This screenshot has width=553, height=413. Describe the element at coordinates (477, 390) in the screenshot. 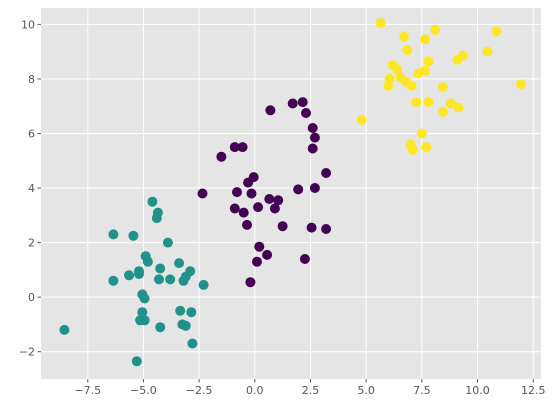

I see `x-tick-label: 10.0` at that location.